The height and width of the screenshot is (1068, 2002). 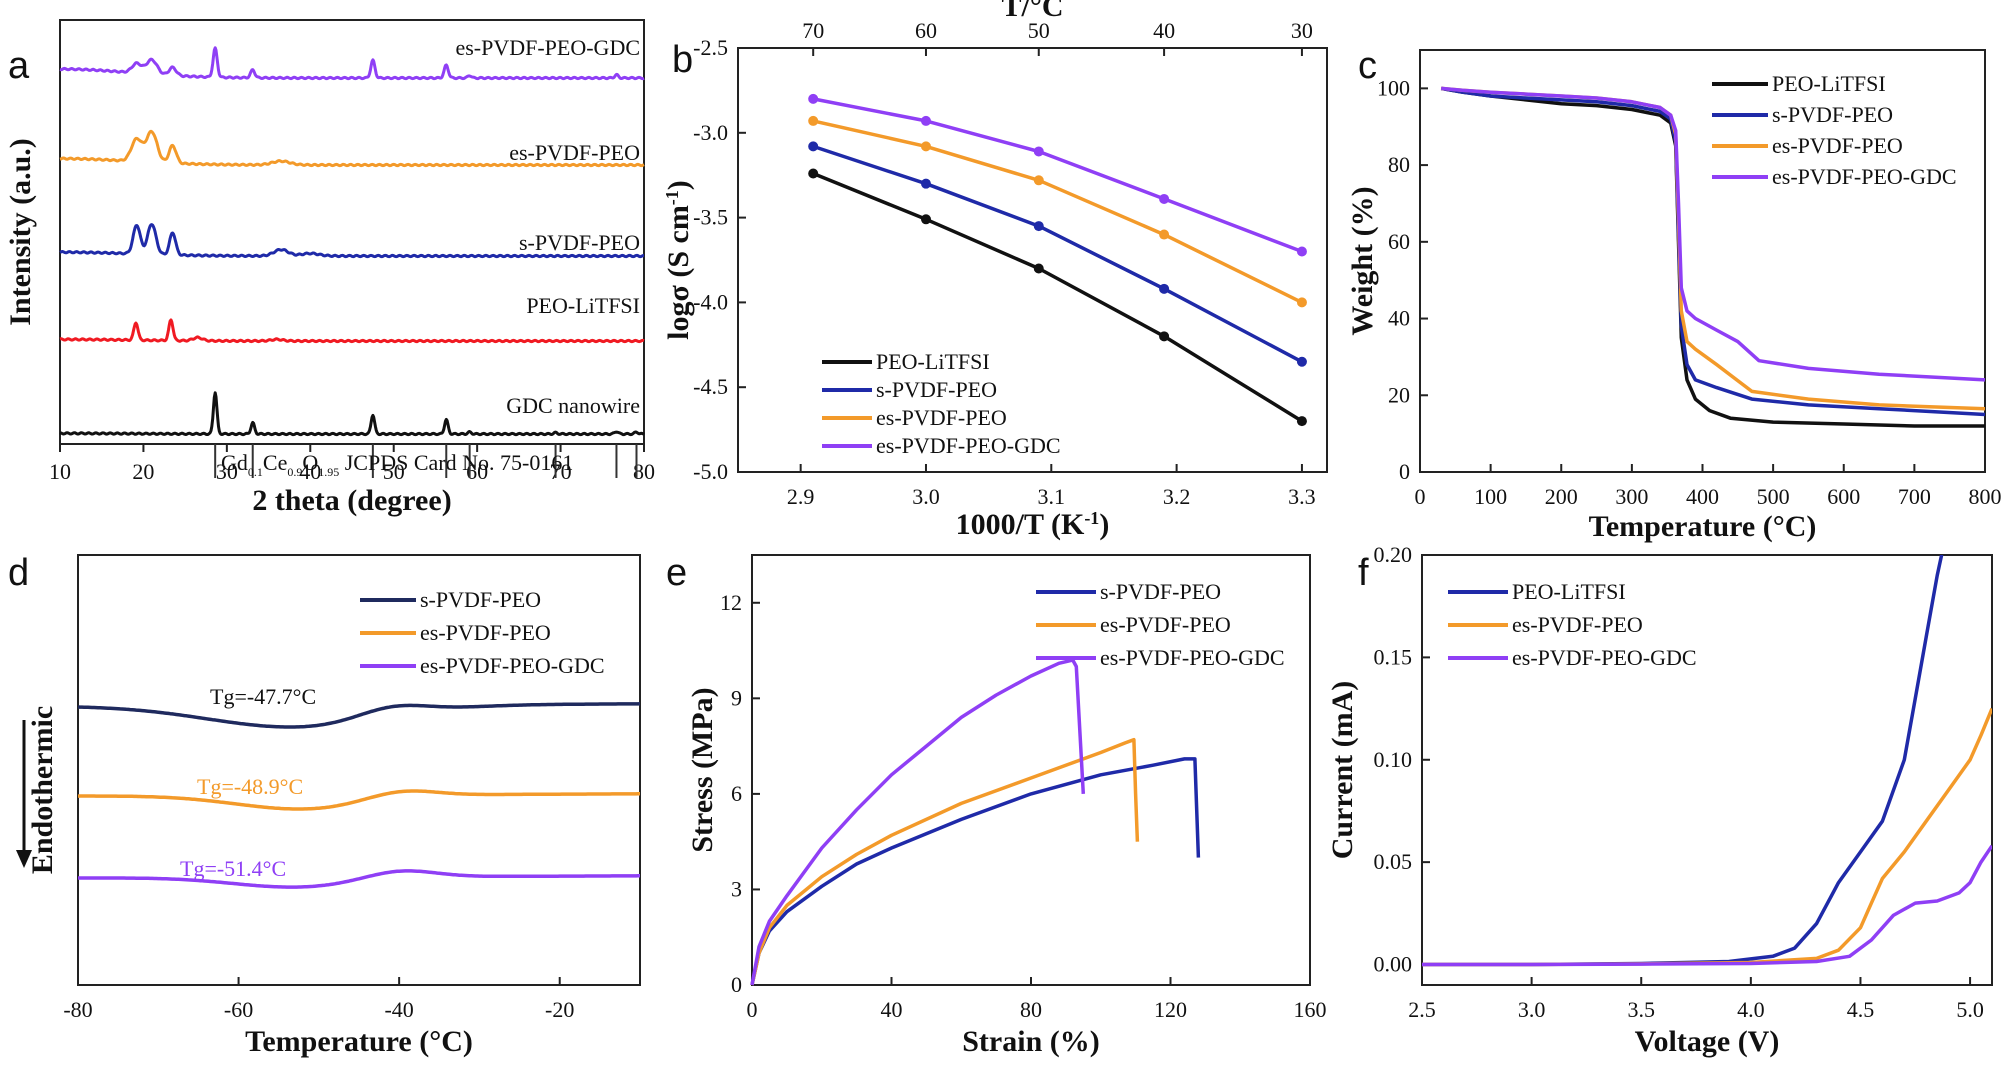 I want to click on legend-label: es-PVDF-PEO-GDC, so click(x=512, y=665).